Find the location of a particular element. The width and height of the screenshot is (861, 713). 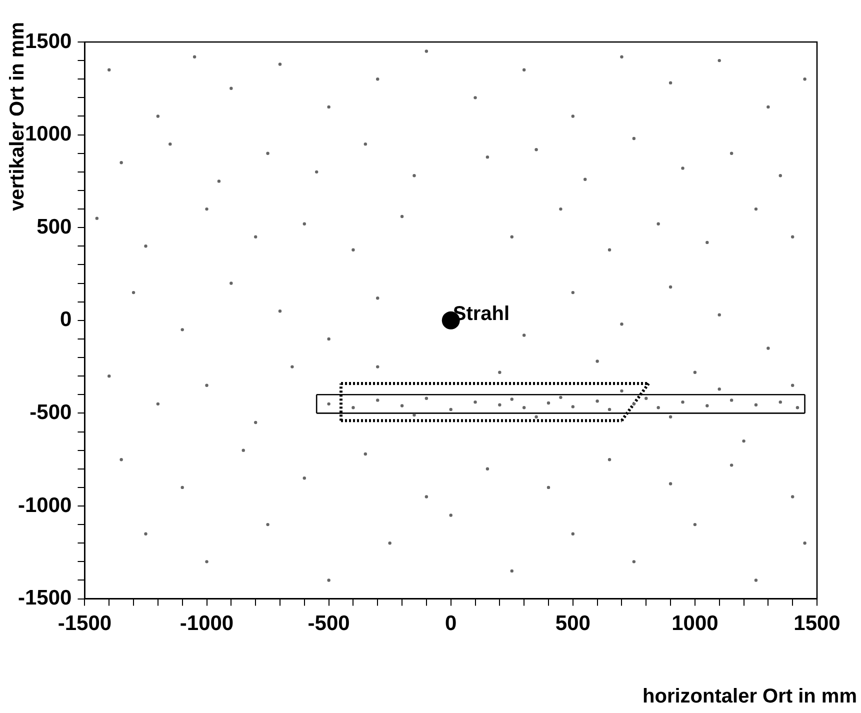

y-tick-label: -500 is located at coordinates (51, 412).